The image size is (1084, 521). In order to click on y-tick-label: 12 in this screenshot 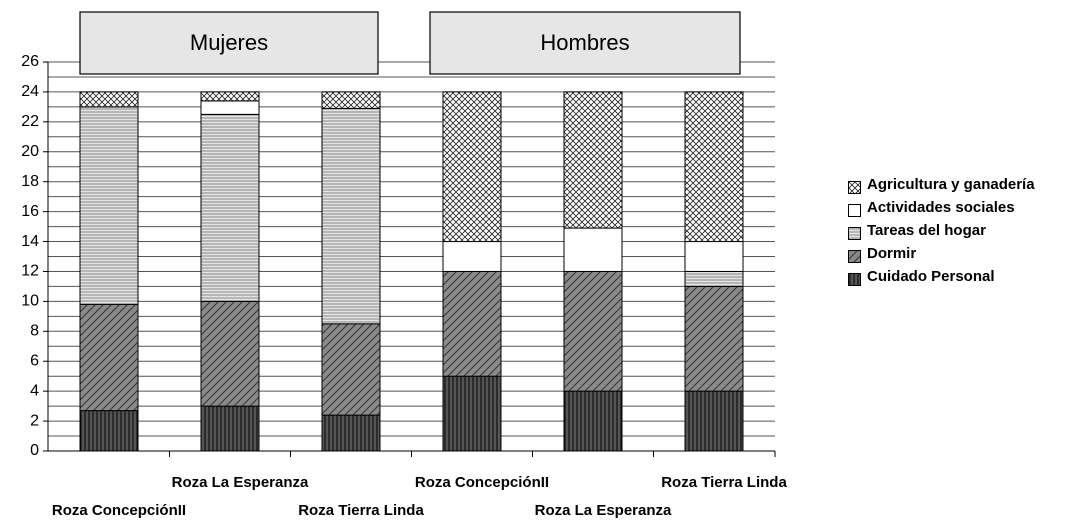, I will do `click(30, 271)`.